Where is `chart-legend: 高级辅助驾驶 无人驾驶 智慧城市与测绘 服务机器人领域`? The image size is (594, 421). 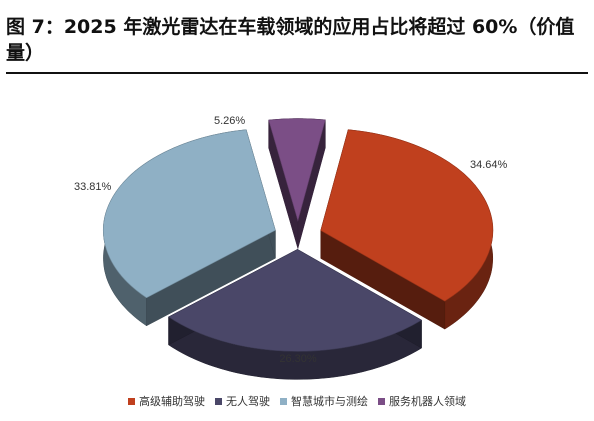 chart-legend: 高级辅助驾驶 无人驾驶 智慧城市与测绘 服务机器人领域 is located at coordinates (297, 401).